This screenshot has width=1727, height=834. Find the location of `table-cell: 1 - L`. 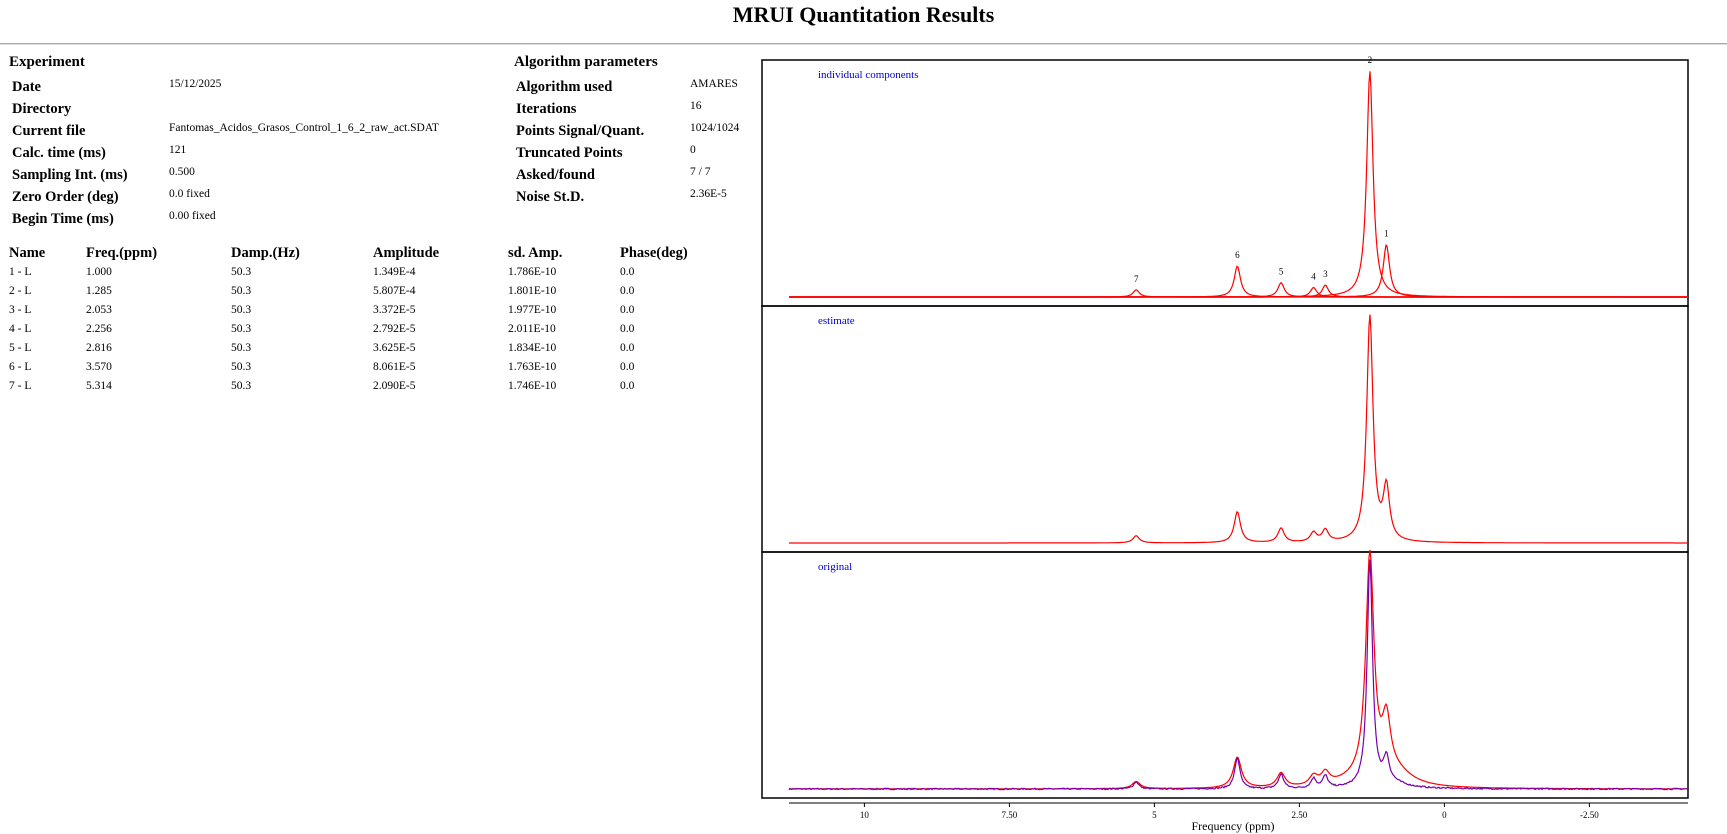

table-cell: 1 - L is located at coordinates (20, 272).